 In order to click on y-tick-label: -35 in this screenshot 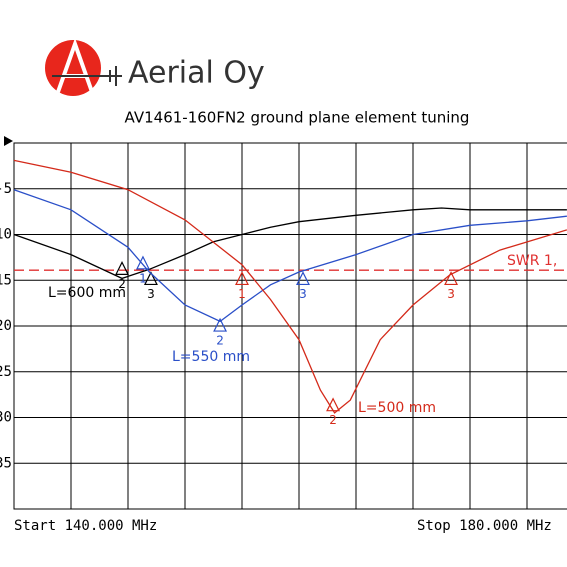, I will do `click(6, 463)`.